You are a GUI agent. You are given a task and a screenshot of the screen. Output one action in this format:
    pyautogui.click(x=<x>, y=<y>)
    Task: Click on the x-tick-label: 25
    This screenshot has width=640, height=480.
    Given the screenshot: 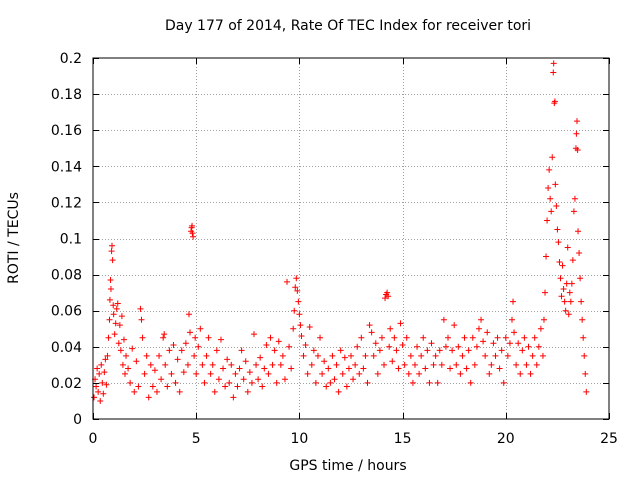 What is the action you would take?
    pyautogui.click(x=609, y=439)
    